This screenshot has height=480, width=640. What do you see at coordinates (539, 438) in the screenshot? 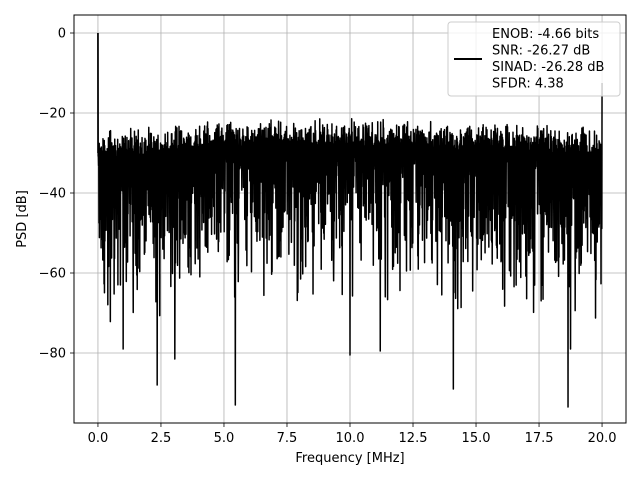
I see `x-tick-label: 17.5` at bounding box center [539, 438].